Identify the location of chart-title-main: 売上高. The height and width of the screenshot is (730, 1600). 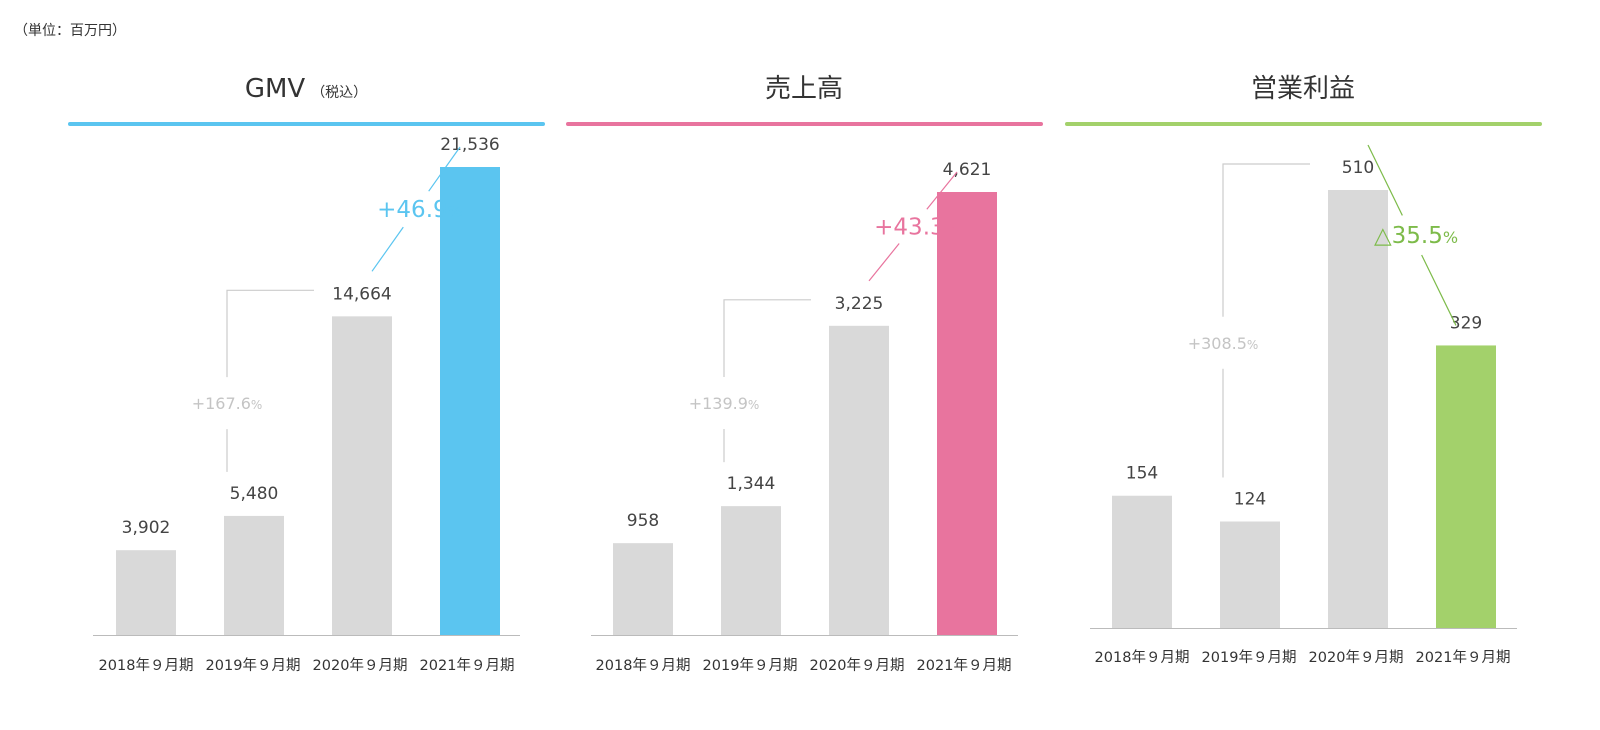
(804, 89).